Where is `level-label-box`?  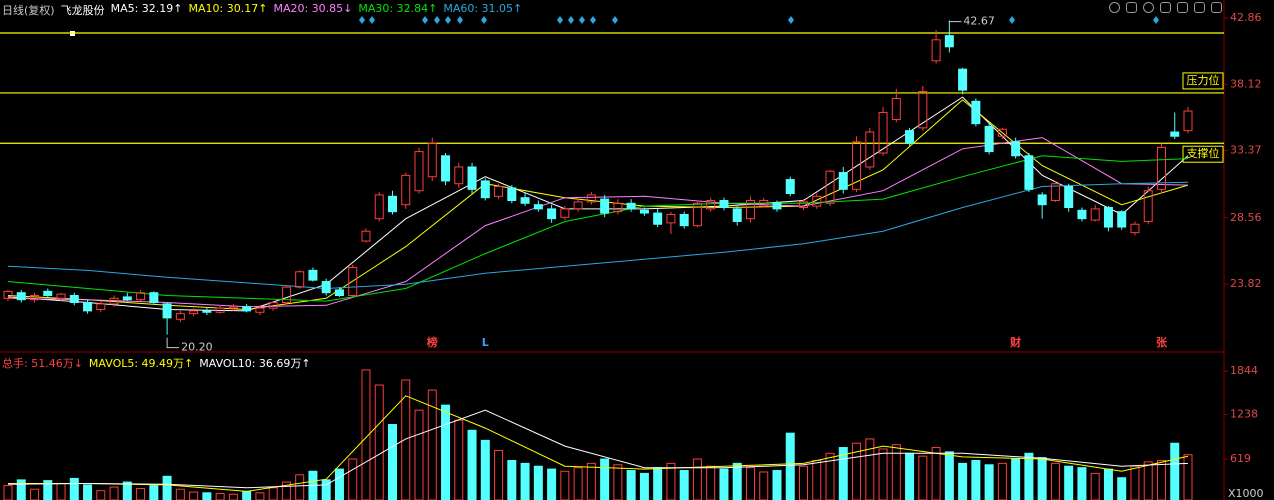 level-label-box is located at coordinates (1203, 81).